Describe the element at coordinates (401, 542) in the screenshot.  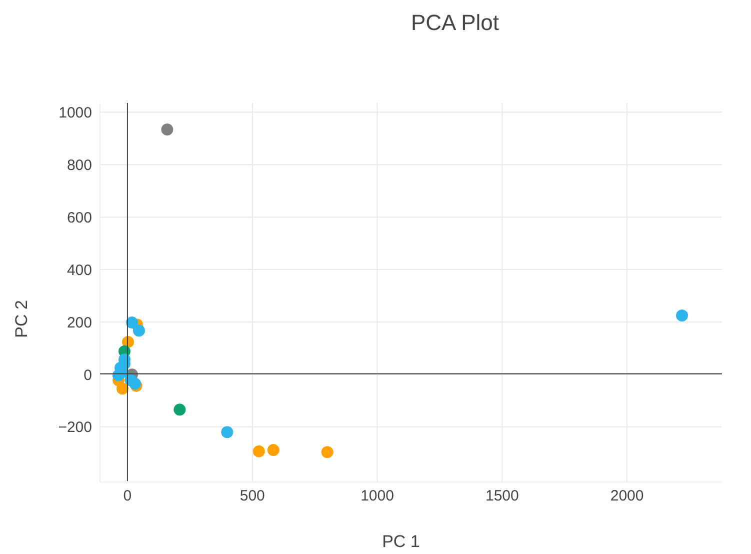
I see `x-axis-title: PC 1` at that location.